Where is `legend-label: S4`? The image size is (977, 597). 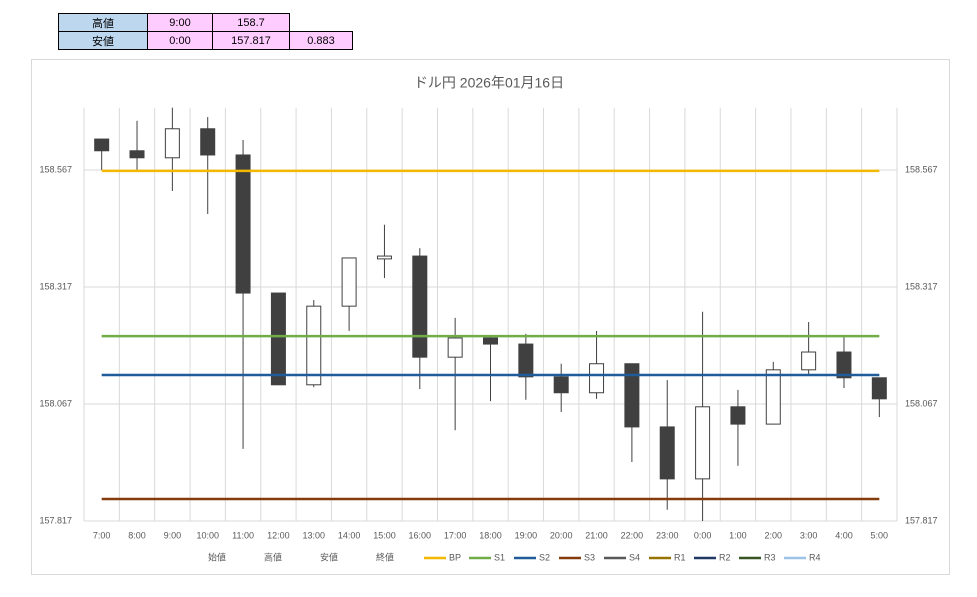 legend-label: S4 is located at coordinates (634, 557).